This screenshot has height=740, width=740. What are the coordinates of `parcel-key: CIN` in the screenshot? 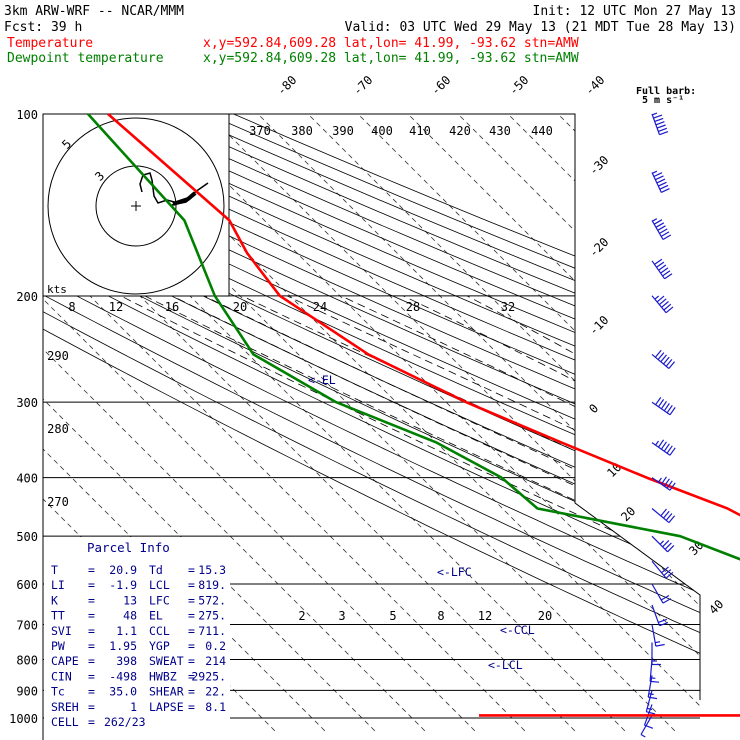 It's located at (61, 676).